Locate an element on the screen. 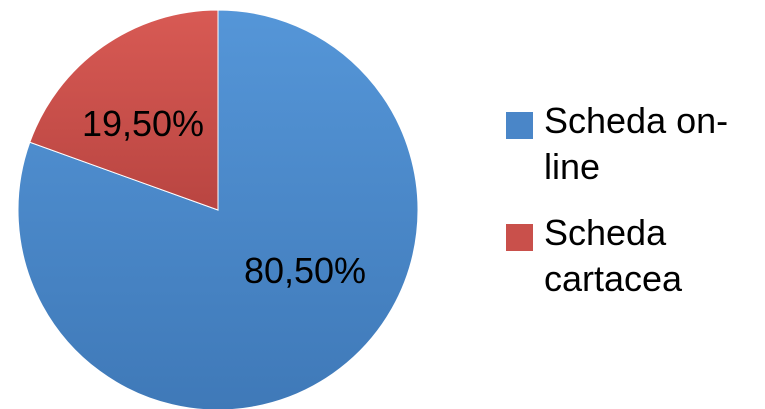 The height and width of the screenshot is (409, 765). legend-item-scheda-online: Scheda on- line is located at coordinates (631, 144).